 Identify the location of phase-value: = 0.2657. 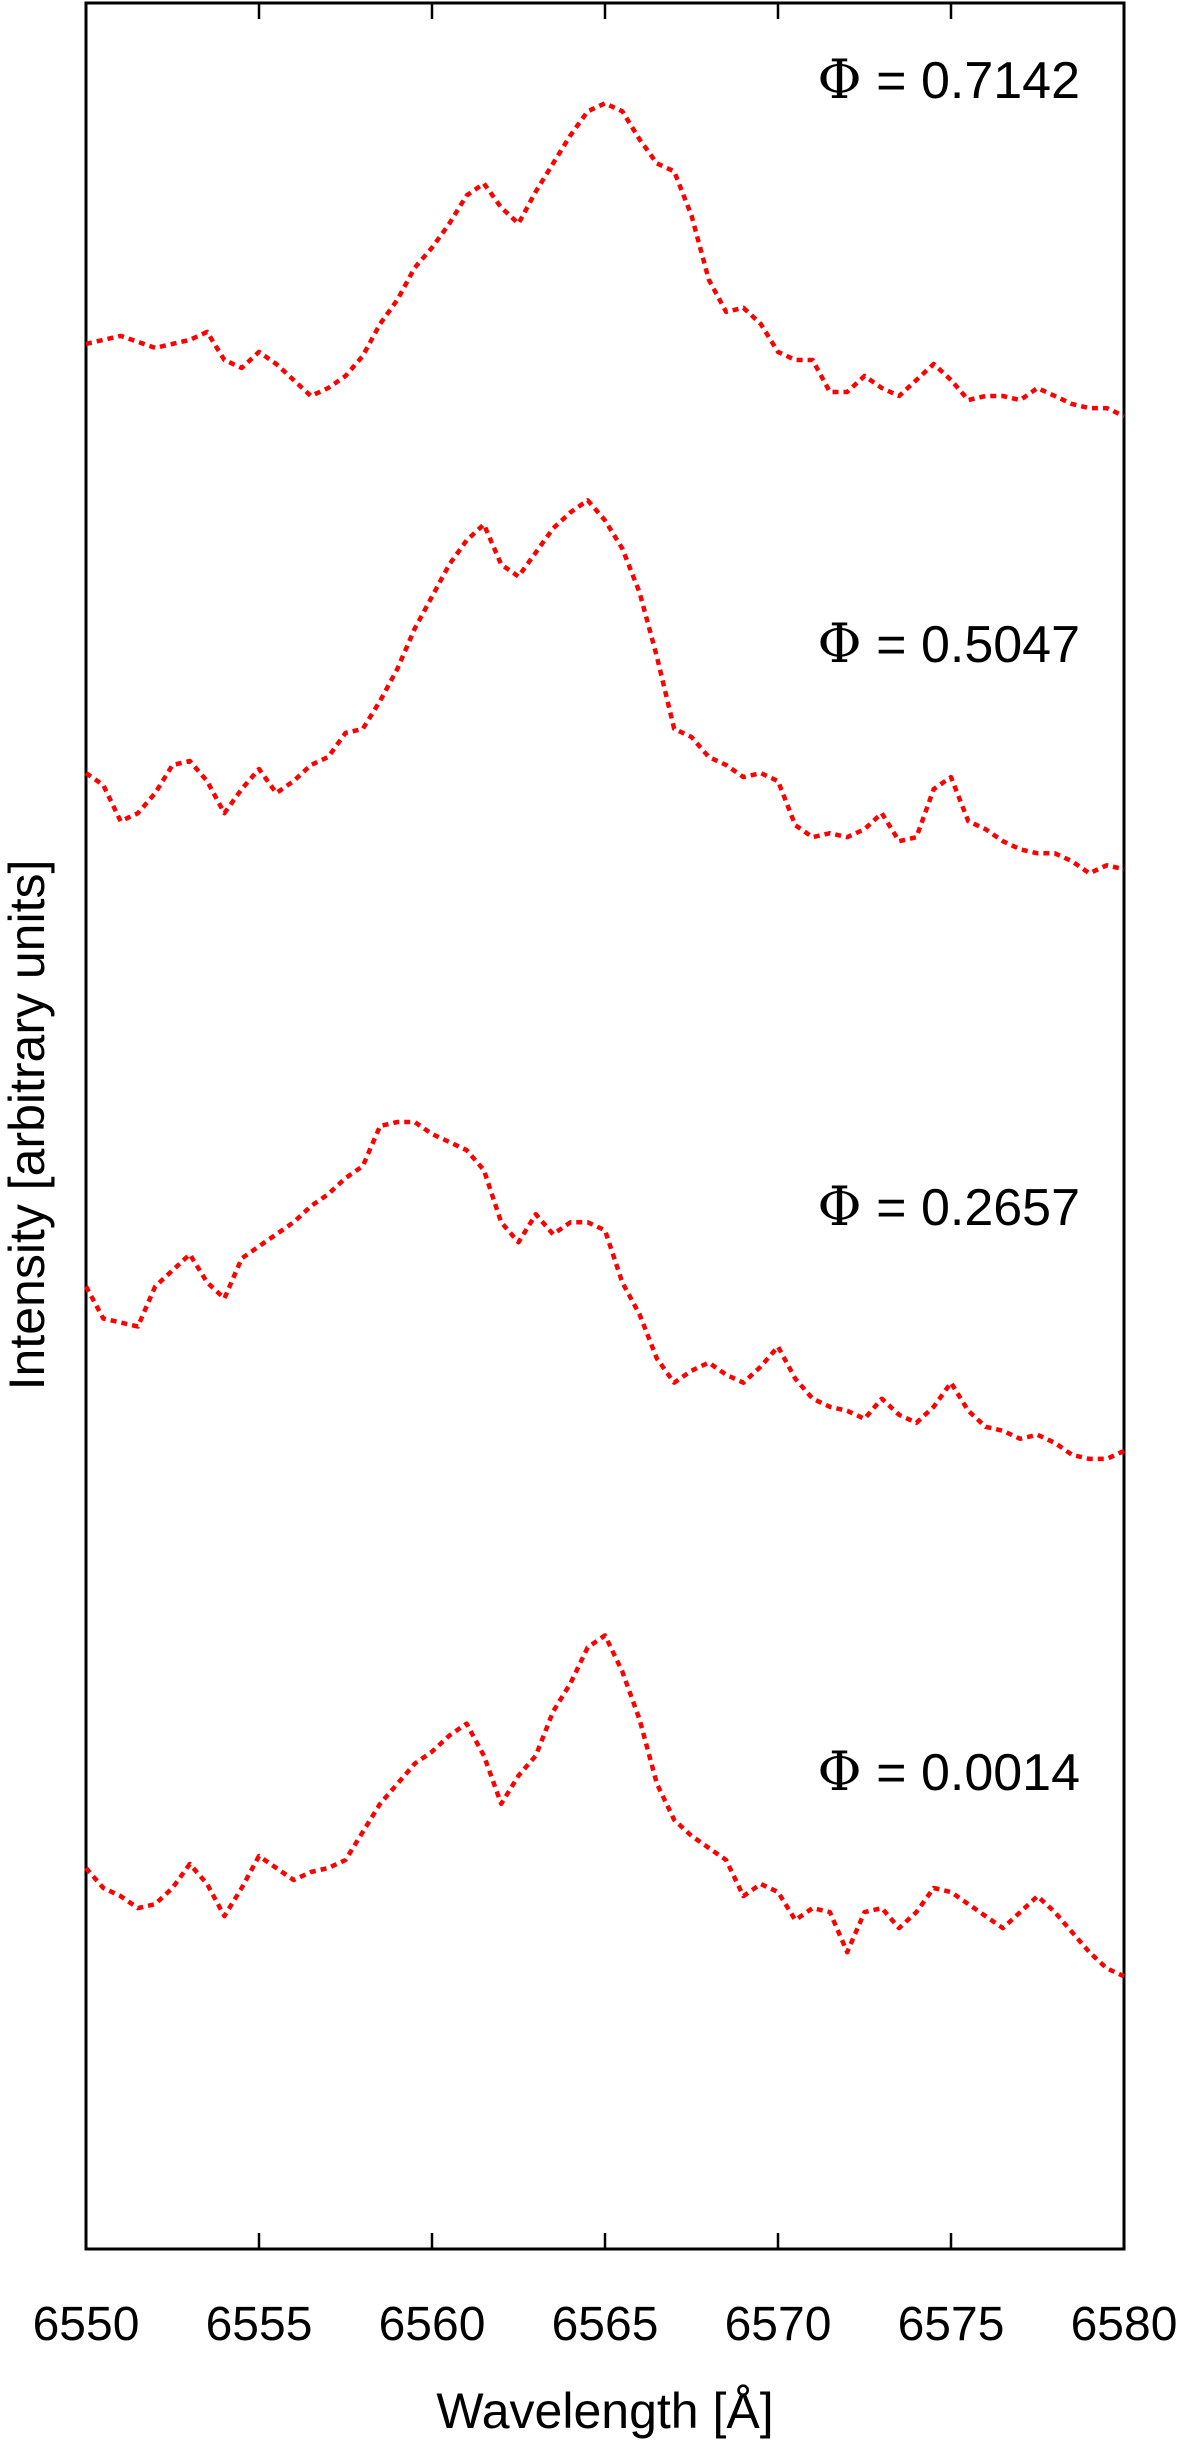
(971, 1208).